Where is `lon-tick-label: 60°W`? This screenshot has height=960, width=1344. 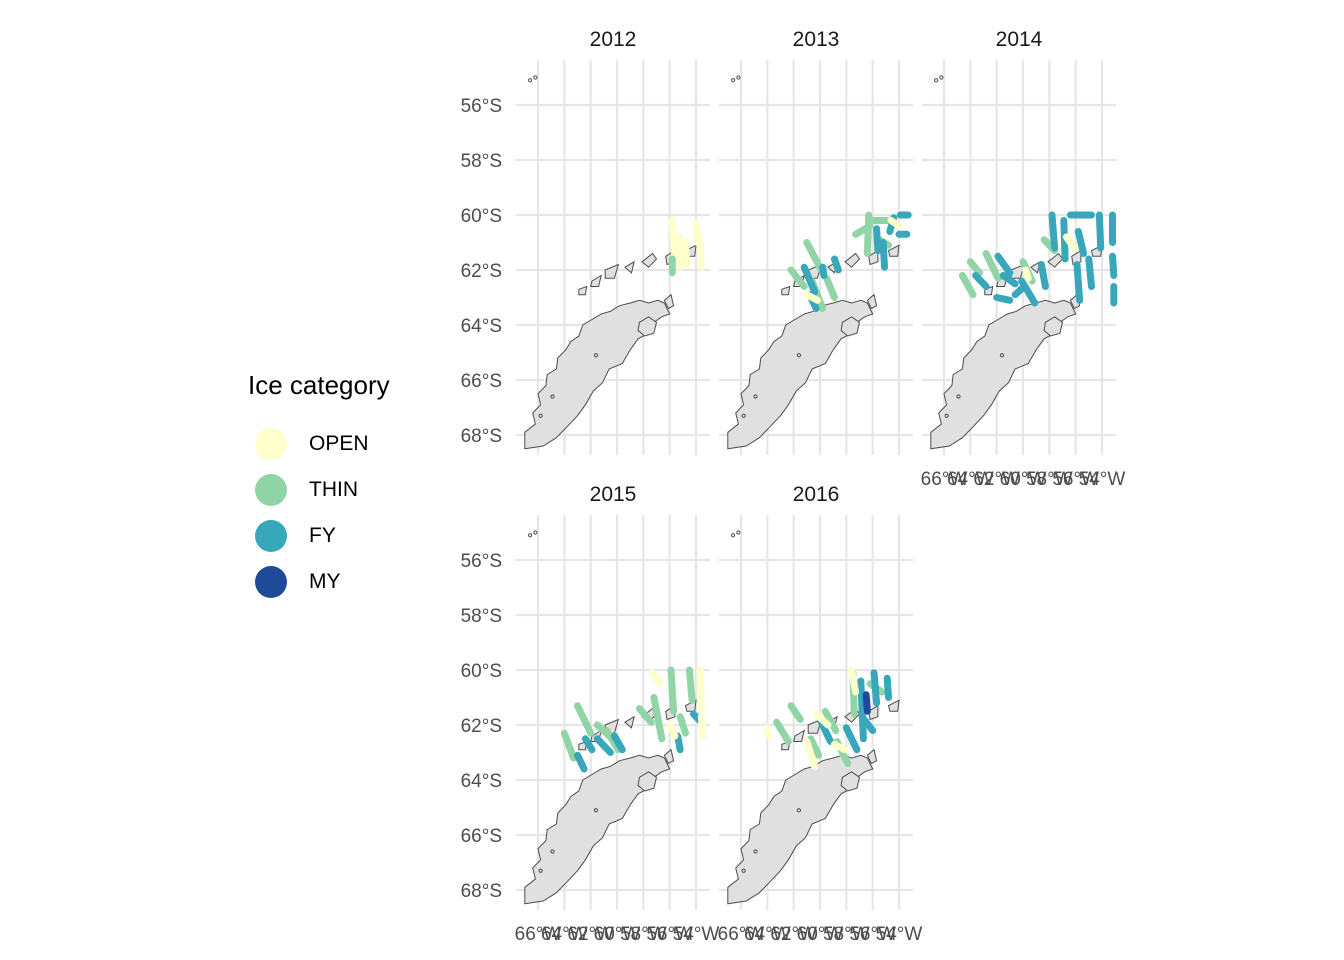 lon-tick-label: 60°W is located at coordinates (1023, 479).